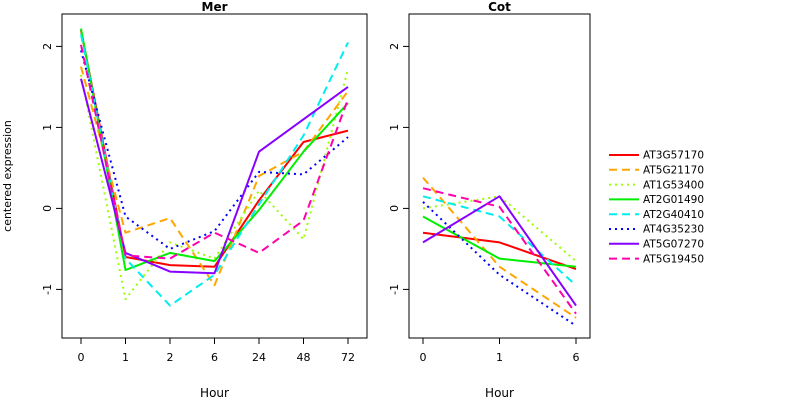 The height and width of the screenshot is (400, 800). I want to click on legend-label: AT5G21170, so click(673, 170).